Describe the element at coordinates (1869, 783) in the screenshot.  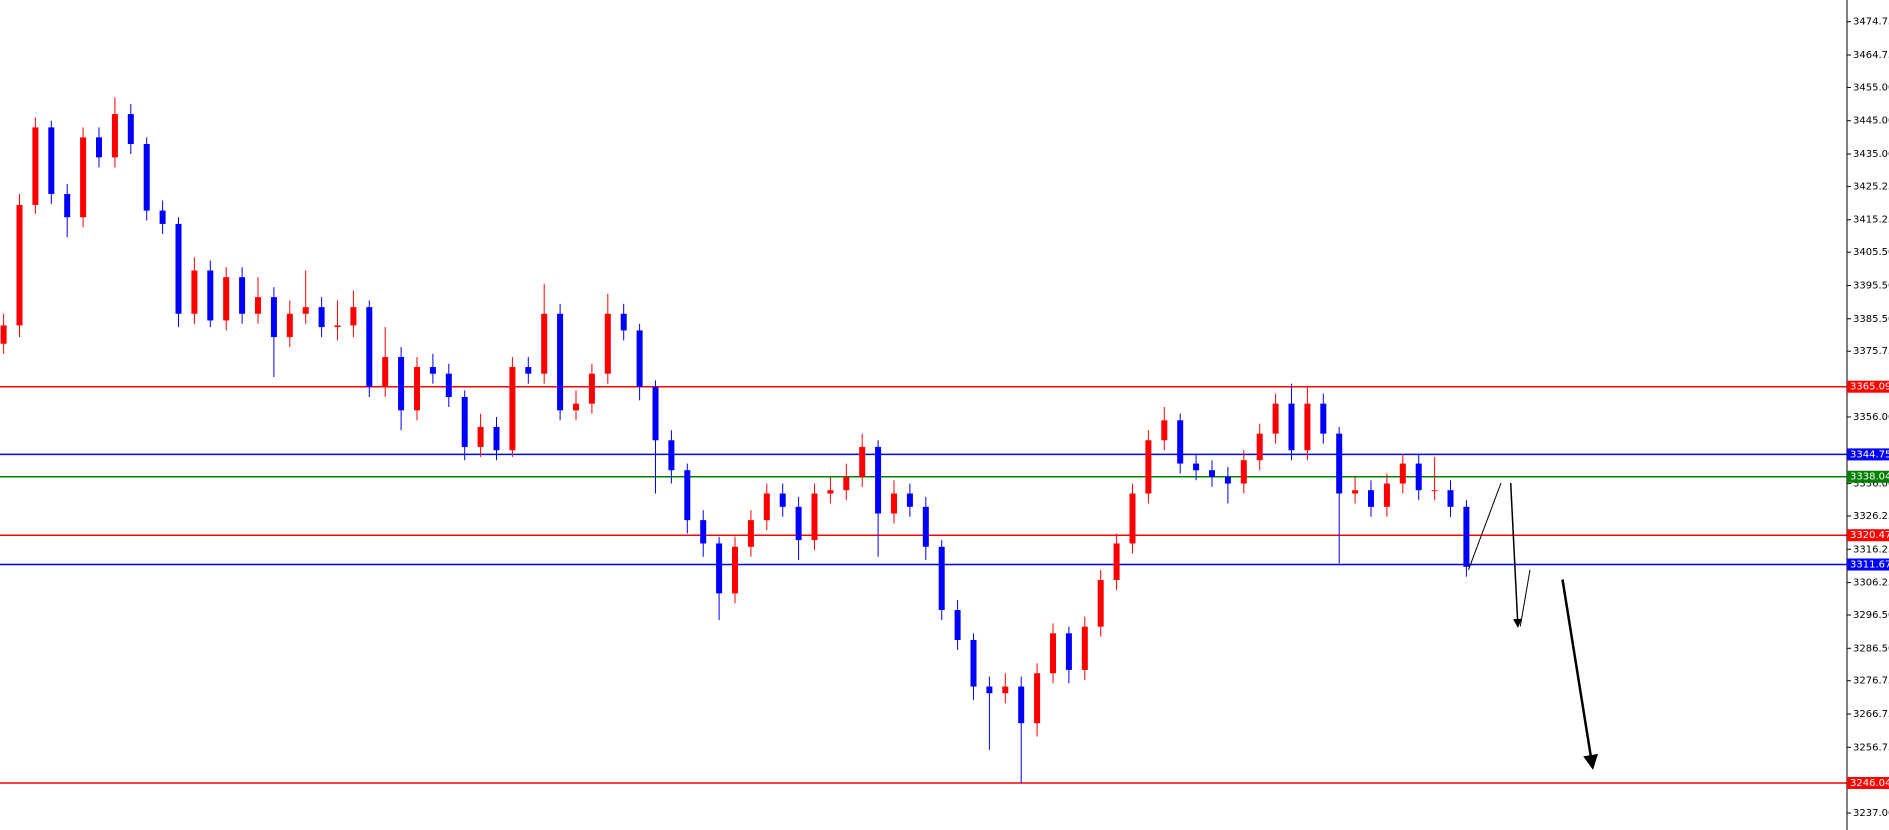
I see `level-label: 3246.04` at that location.